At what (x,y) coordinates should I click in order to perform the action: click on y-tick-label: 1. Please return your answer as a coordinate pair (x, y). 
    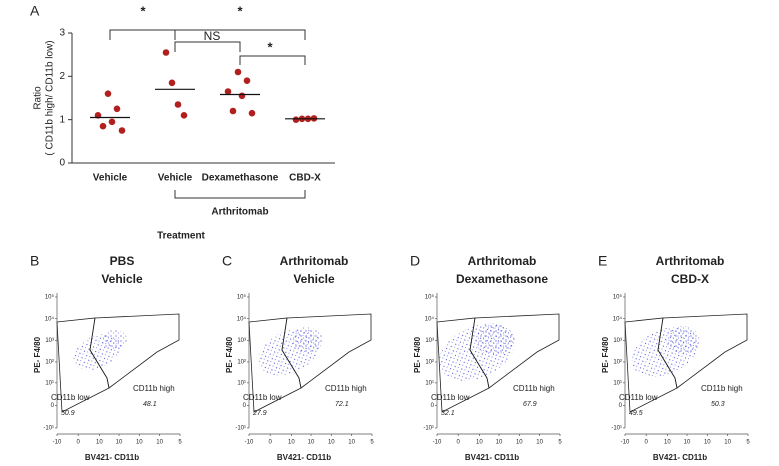
    Looking at the image, I should click on (62, 119).